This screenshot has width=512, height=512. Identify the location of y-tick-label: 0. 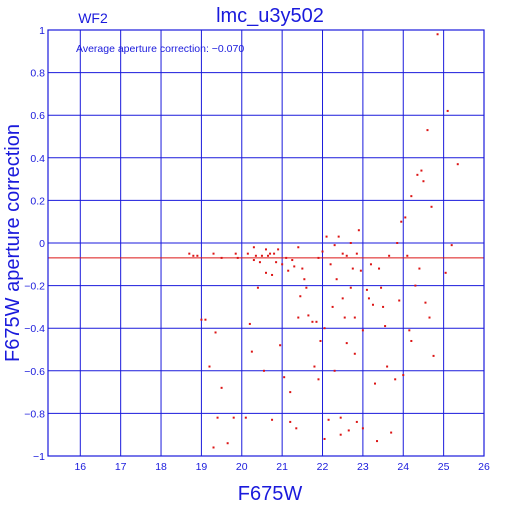
(42, 244).